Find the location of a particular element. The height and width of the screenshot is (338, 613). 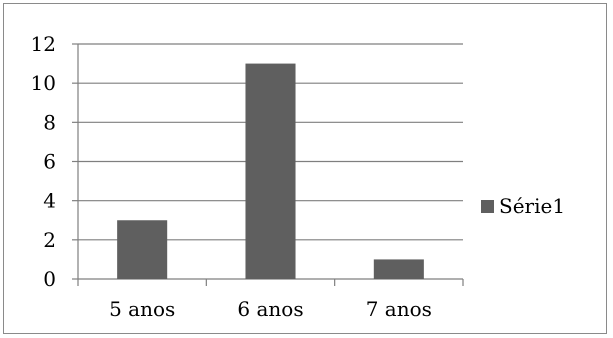

y-tick-labels: 0 2 4 6 8 10 12 is located at coordinates (43, 161).